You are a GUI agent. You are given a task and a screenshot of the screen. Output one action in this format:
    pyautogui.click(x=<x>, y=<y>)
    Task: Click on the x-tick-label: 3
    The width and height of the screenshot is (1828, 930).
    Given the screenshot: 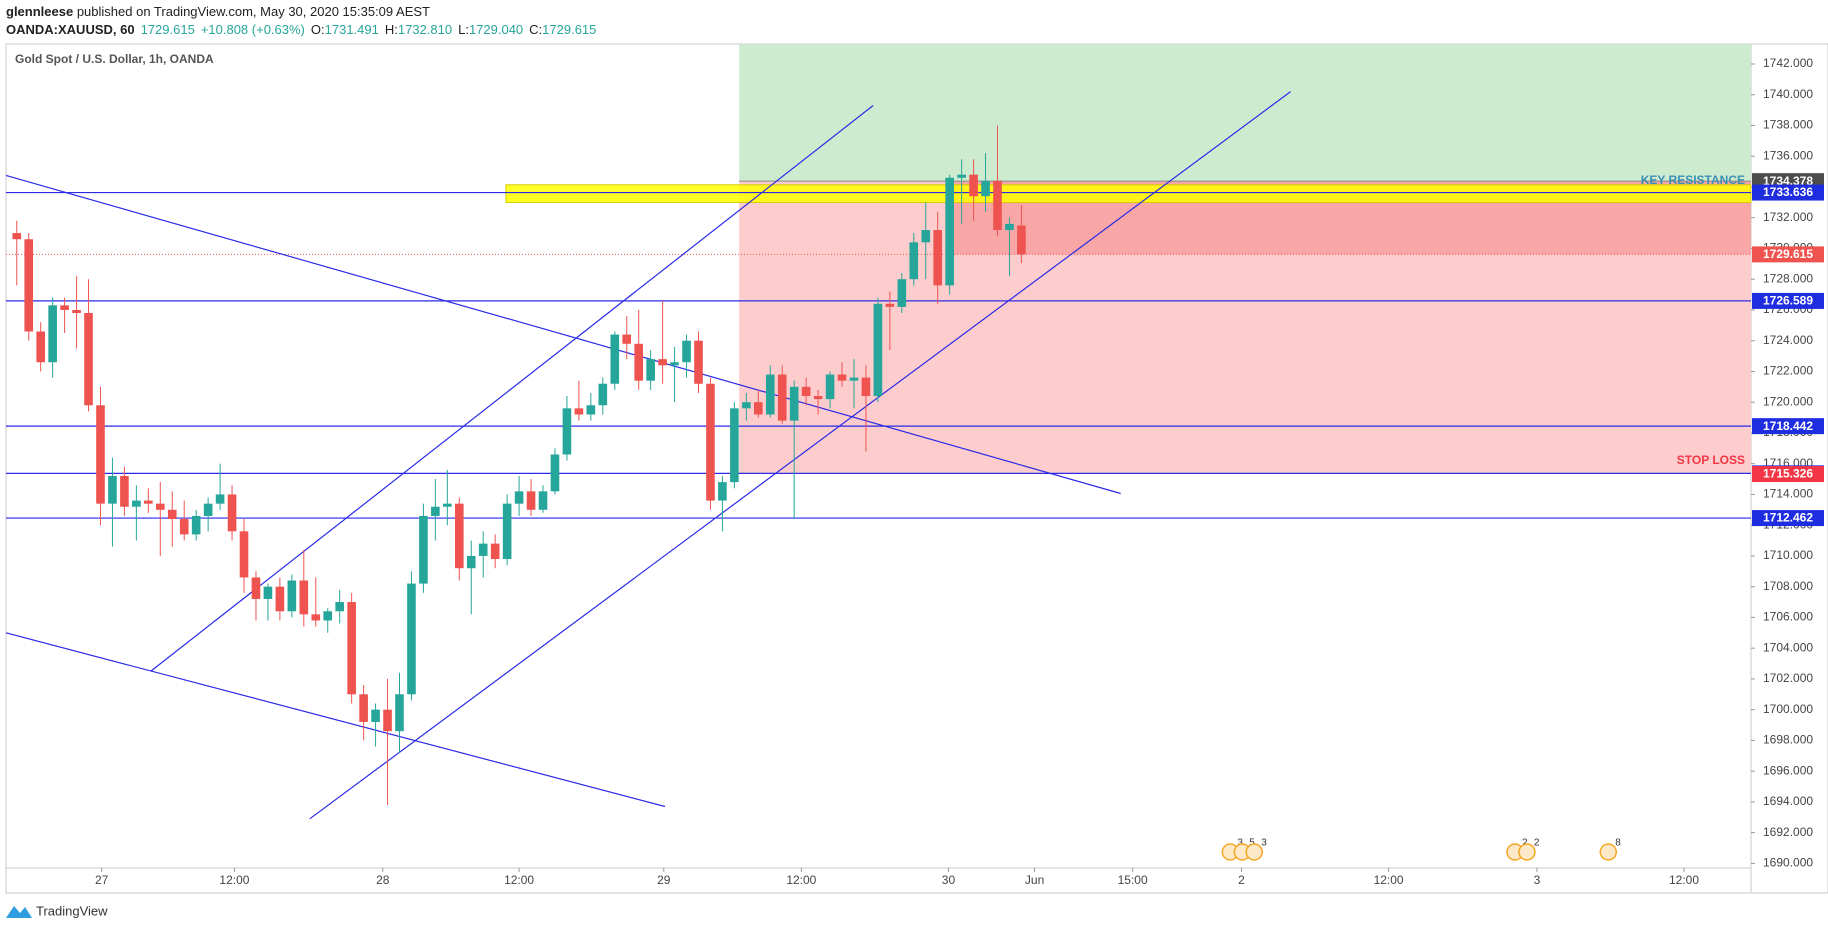 What is the action you would take?
    pyautogui.click(x=1537, y=880)
    